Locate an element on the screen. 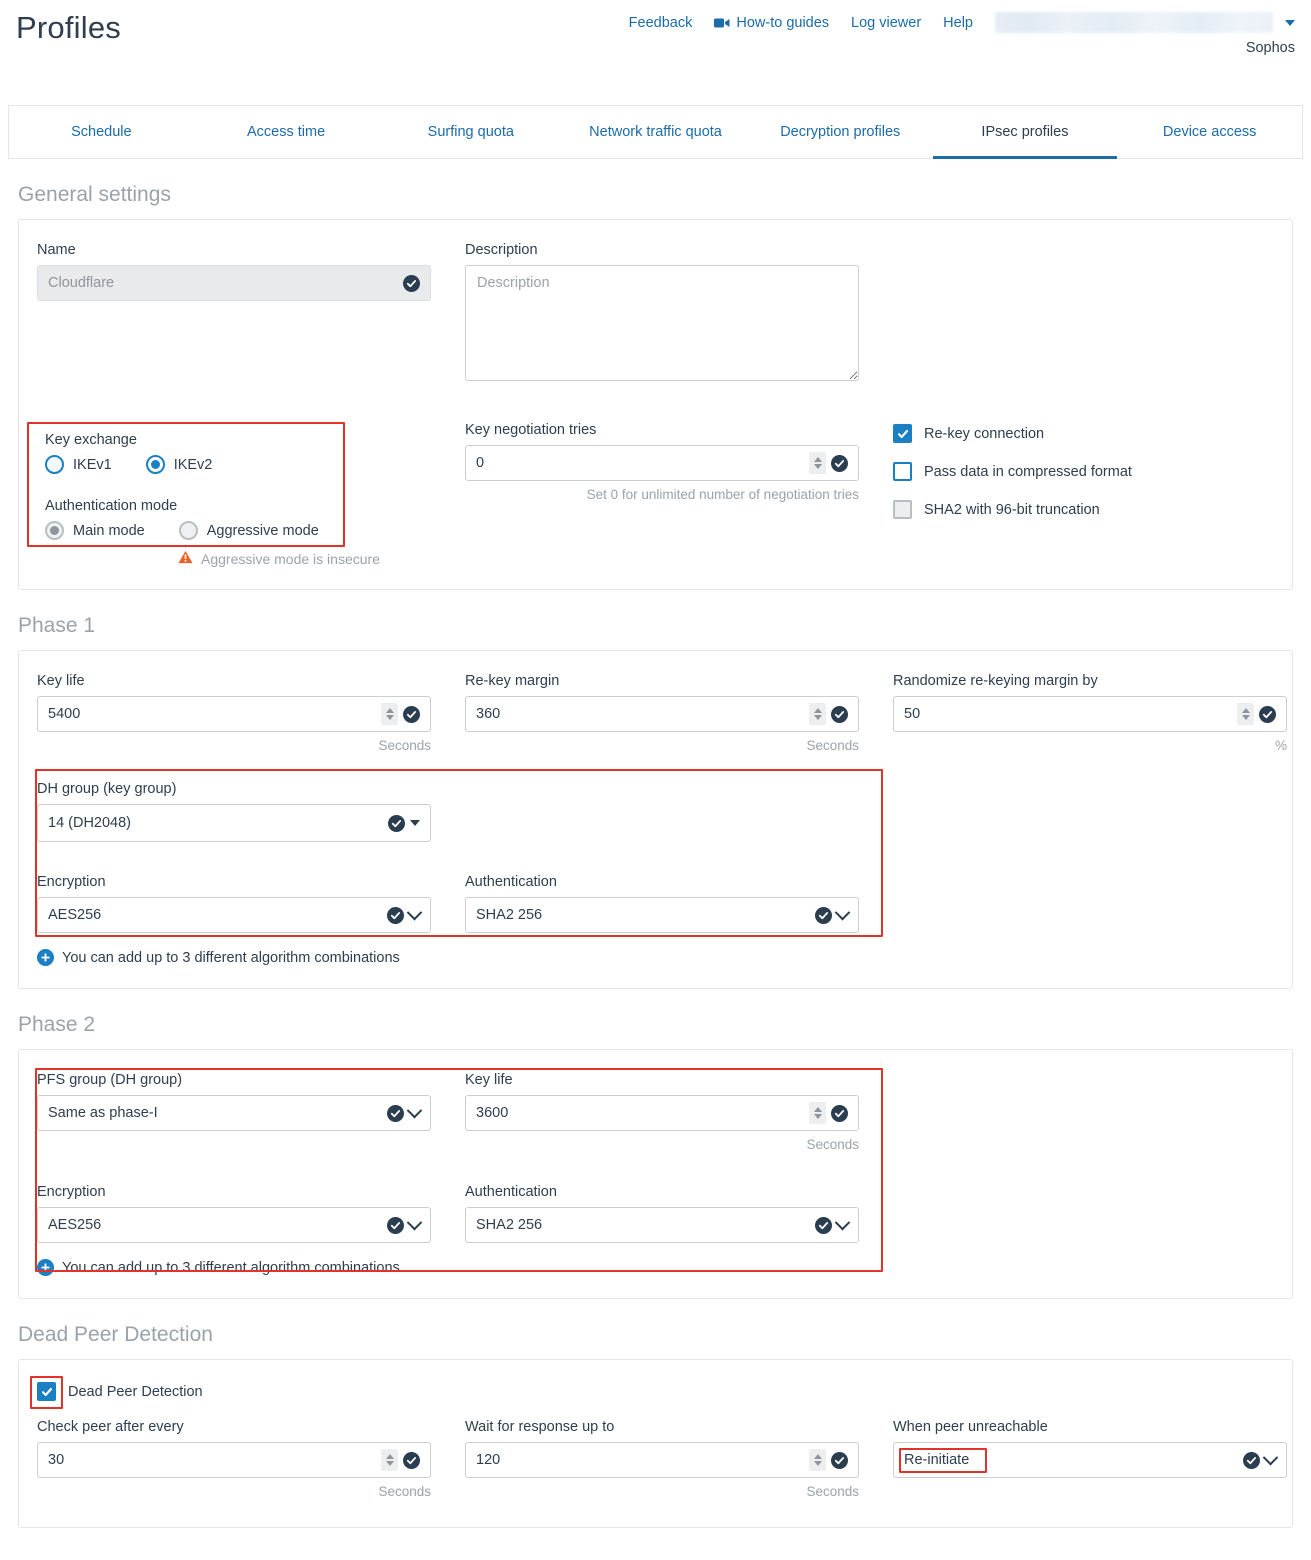 The height and width of the screenshot is (1560, 1311). key-negotiation-adornments is located at coordinates (828, 463).